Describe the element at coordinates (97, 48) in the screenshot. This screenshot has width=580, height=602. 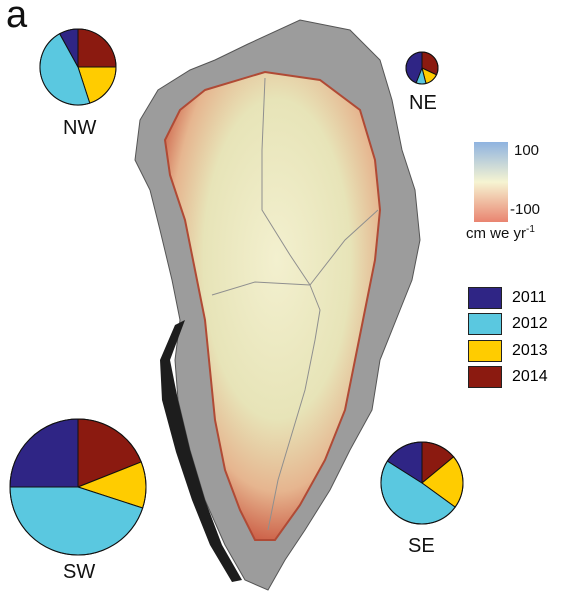
I see `pie-slice-nw-2014` at that location.